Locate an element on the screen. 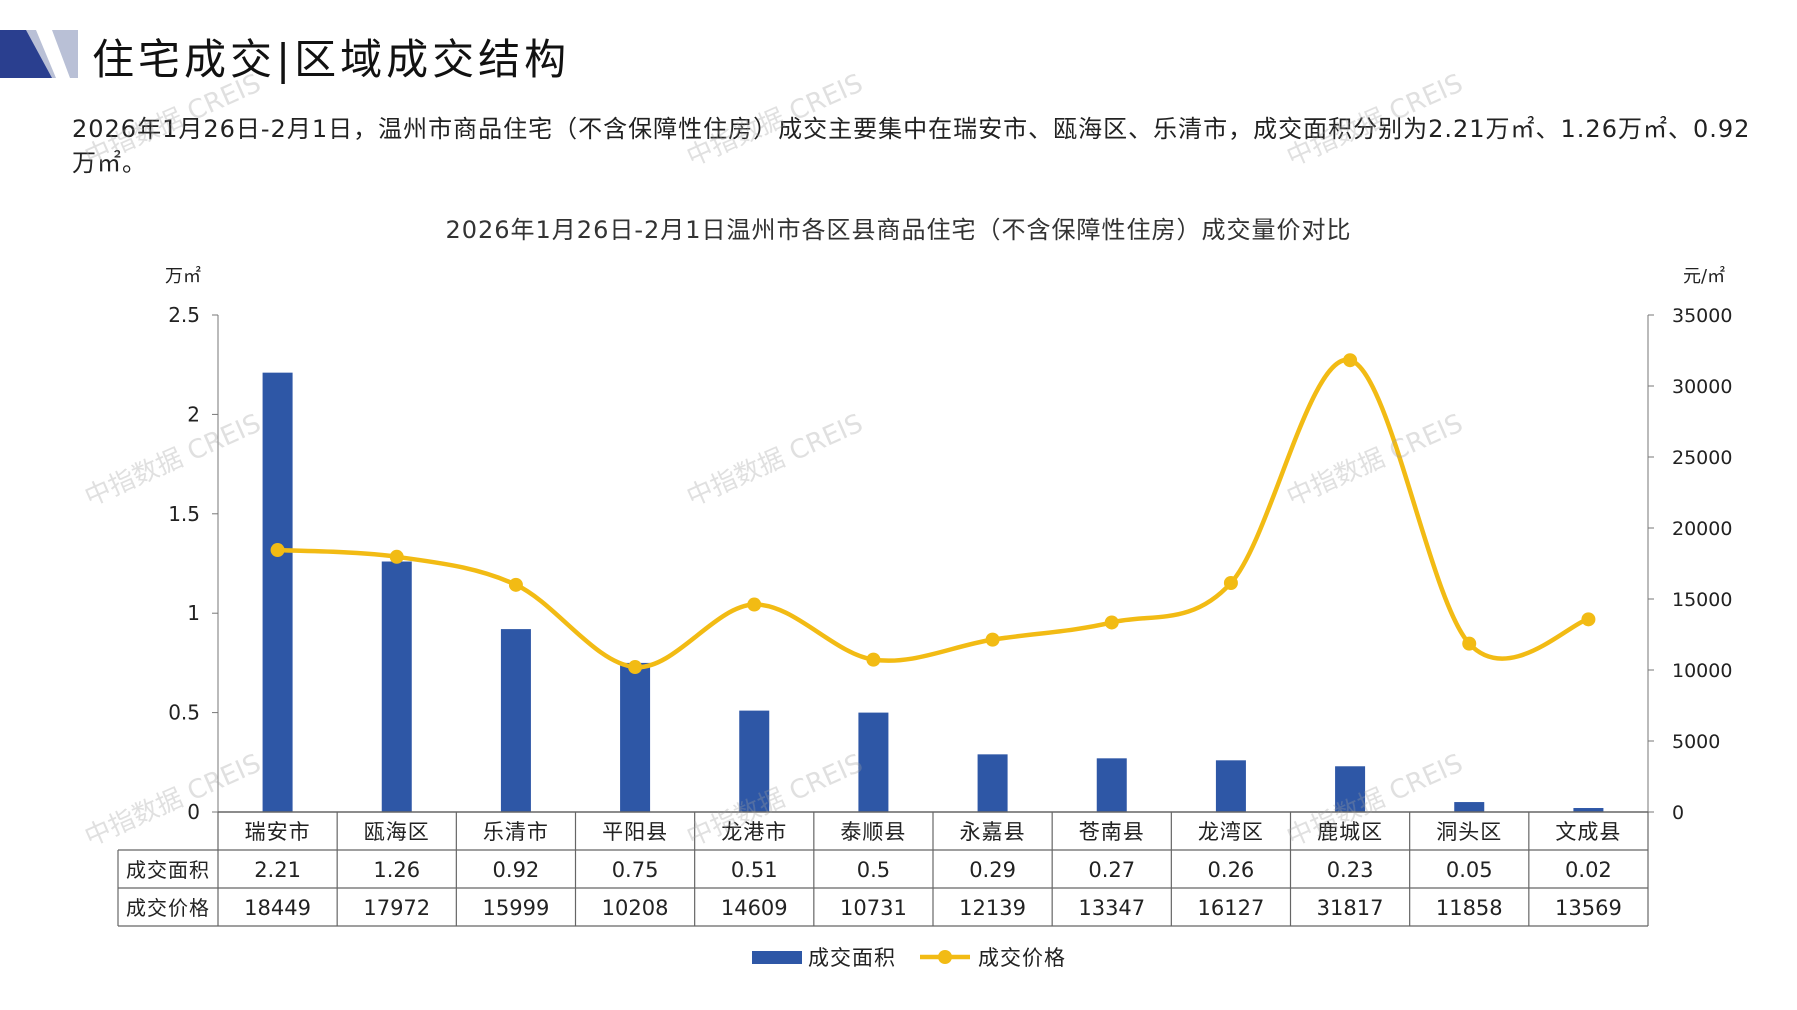 This screenshot has height=1010, width=1797. area-value-label: 0.23 is located at coordinates (1350, 870).